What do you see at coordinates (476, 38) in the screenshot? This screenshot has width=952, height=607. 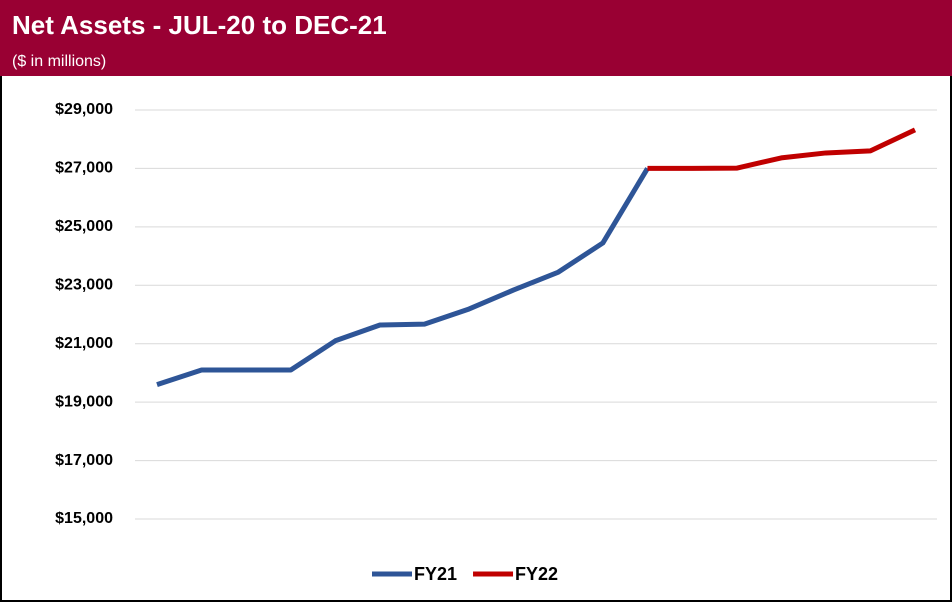 I see `header-bar` at bounding box center [476, 38].